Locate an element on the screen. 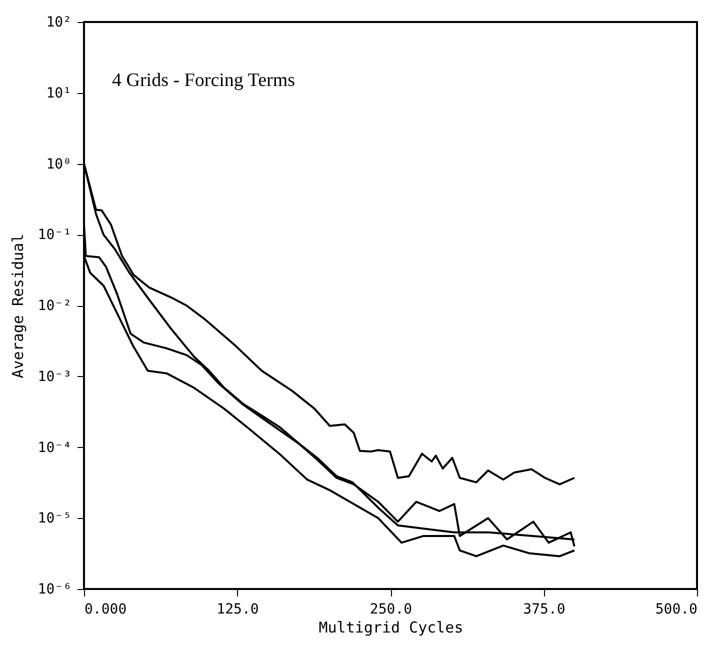 The image size is (720, 645). y-tick-label: 10⁻² is located at coordinates (55, 306).